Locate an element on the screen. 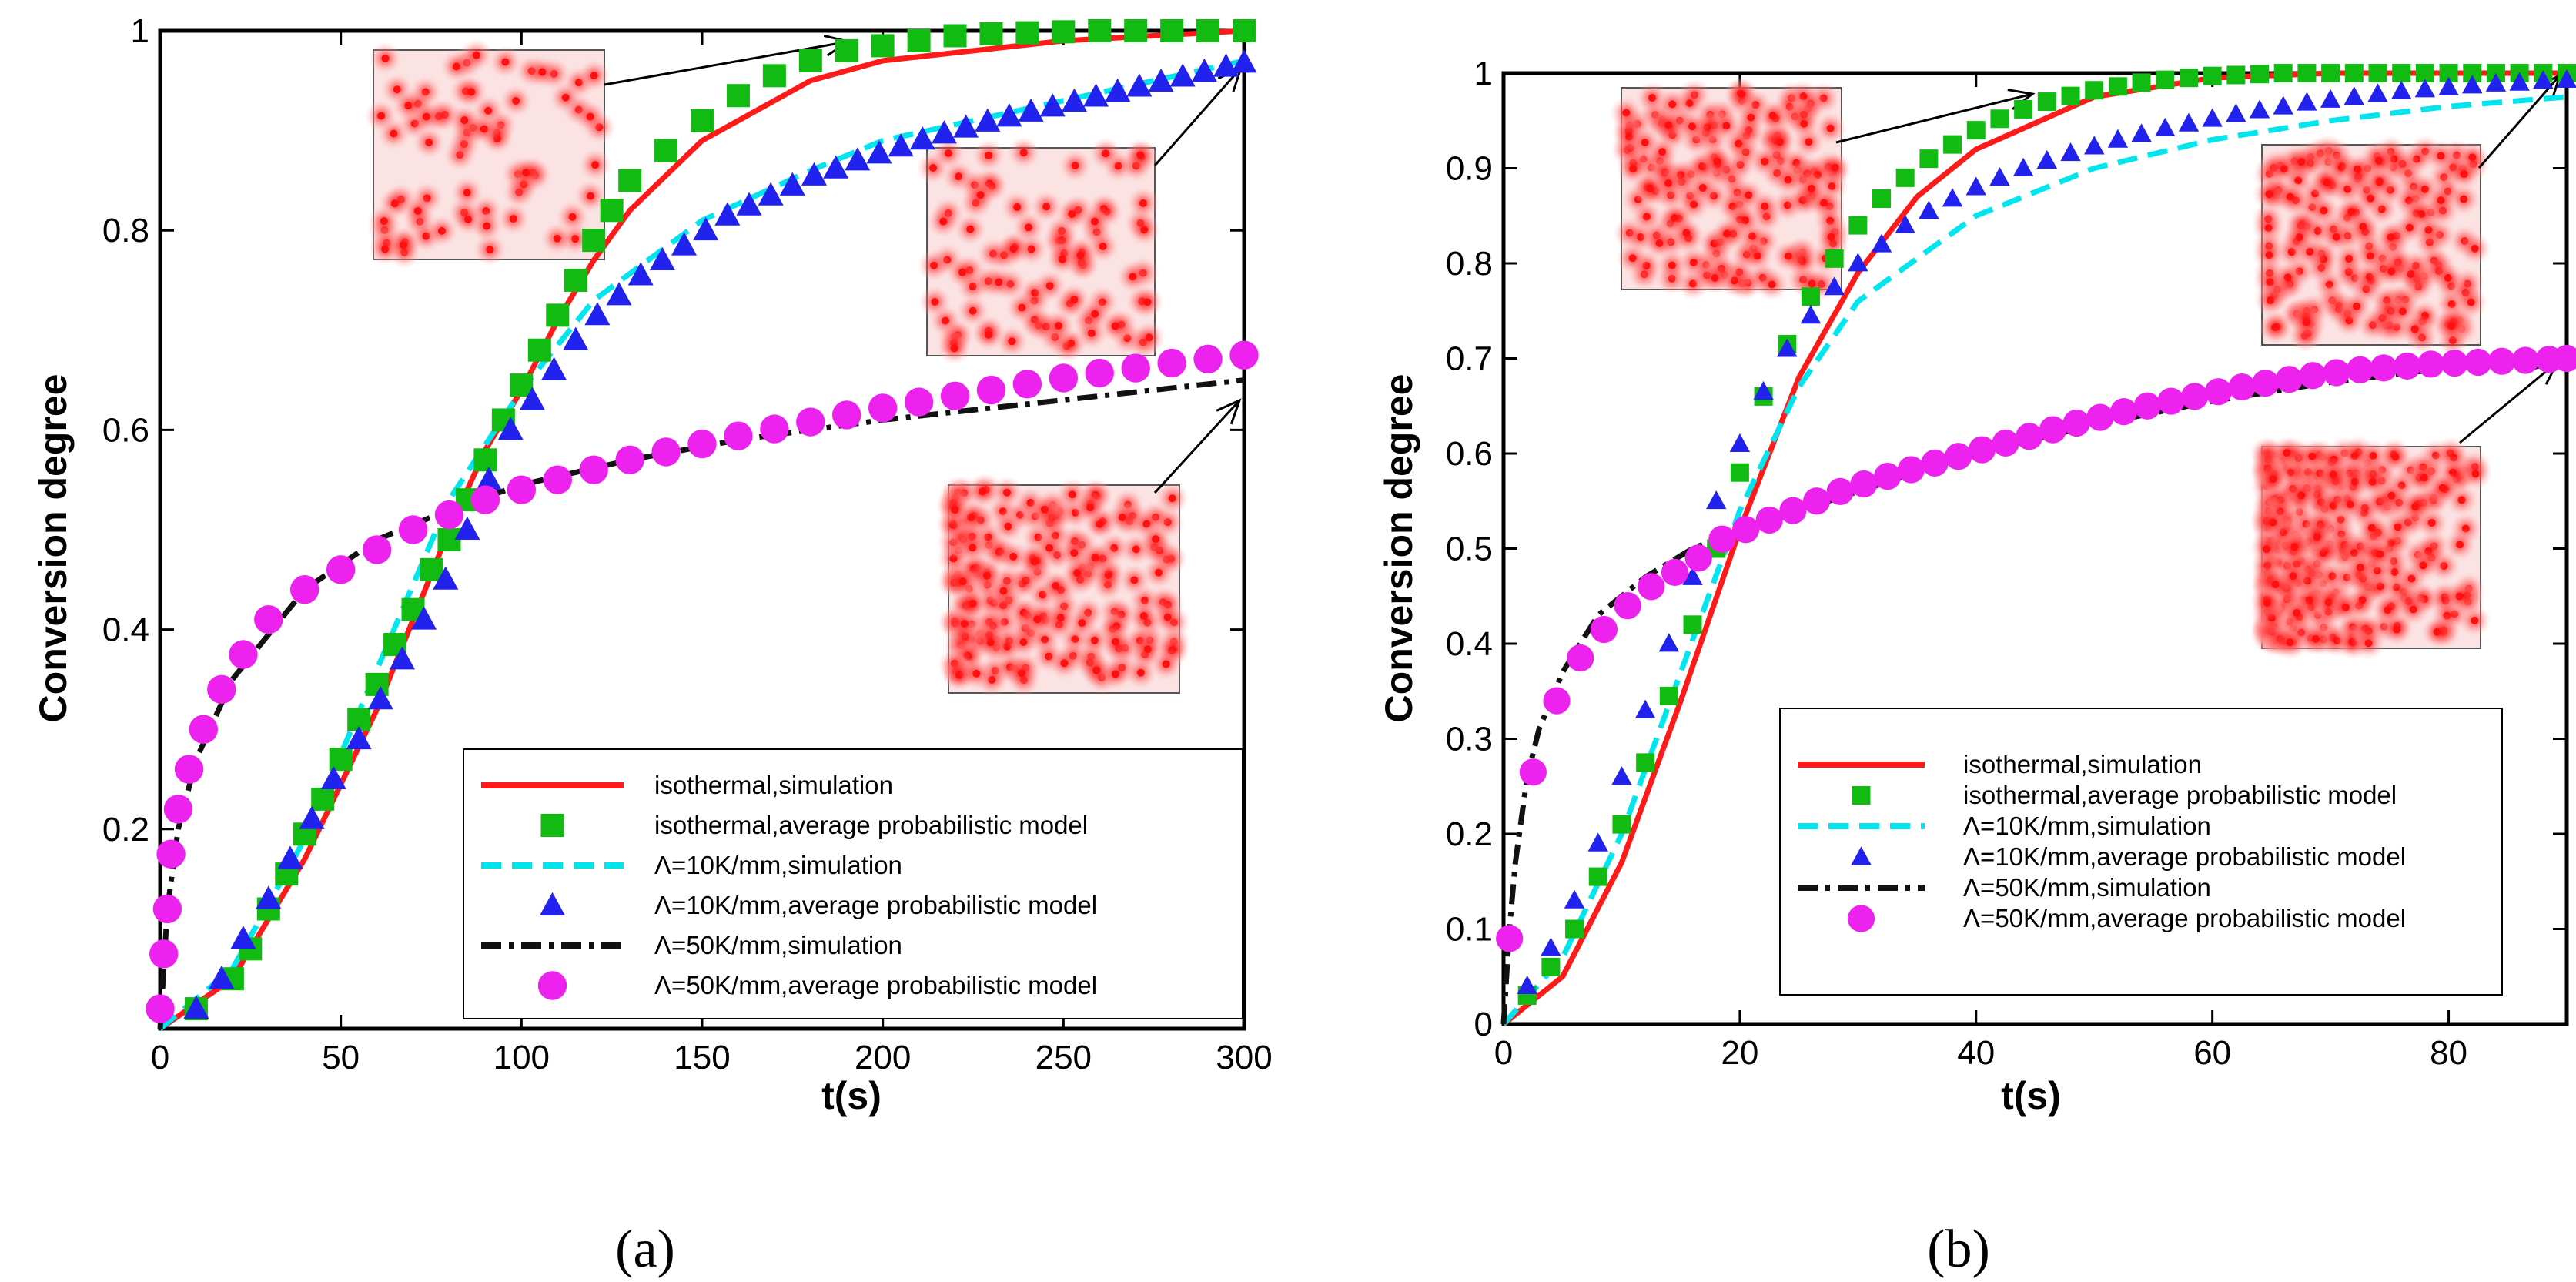 The width and height of the screenshot is (2576, 1282). panel-b-caption: (b) is located at coordinates (1958, 1250).